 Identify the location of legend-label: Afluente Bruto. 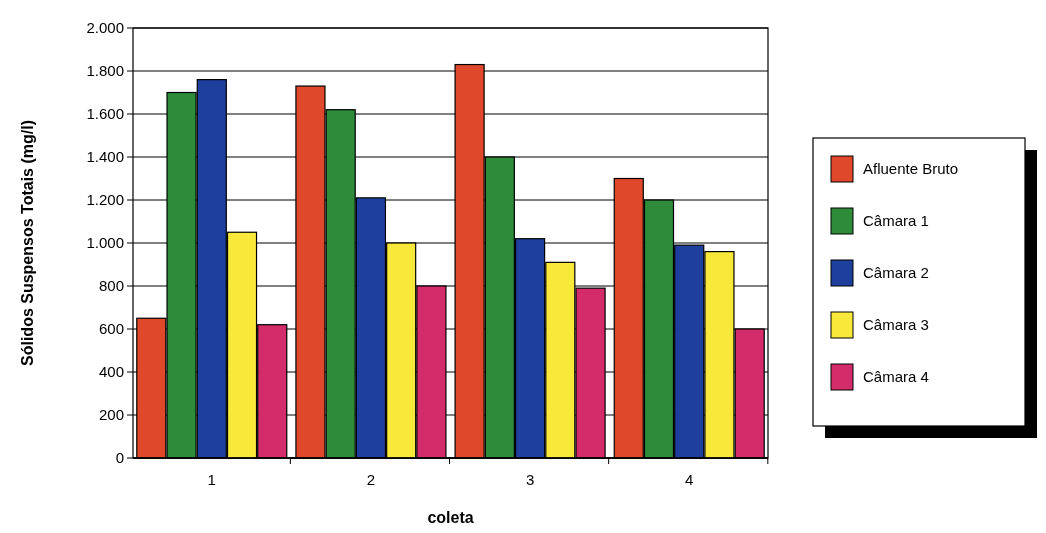
(911, 169).